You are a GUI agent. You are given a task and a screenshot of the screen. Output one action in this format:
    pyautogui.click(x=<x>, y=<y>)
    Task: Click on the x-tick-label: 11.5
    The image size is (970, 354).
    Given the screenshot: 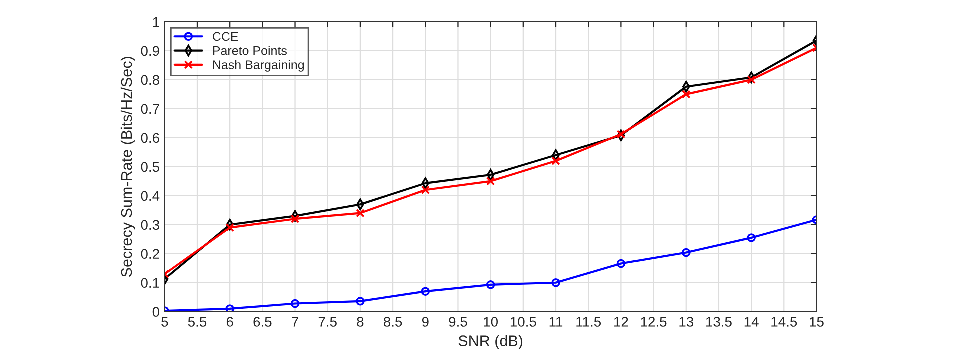 What is the action you would take?
    pyautogui.click(x=589, y=322)
    